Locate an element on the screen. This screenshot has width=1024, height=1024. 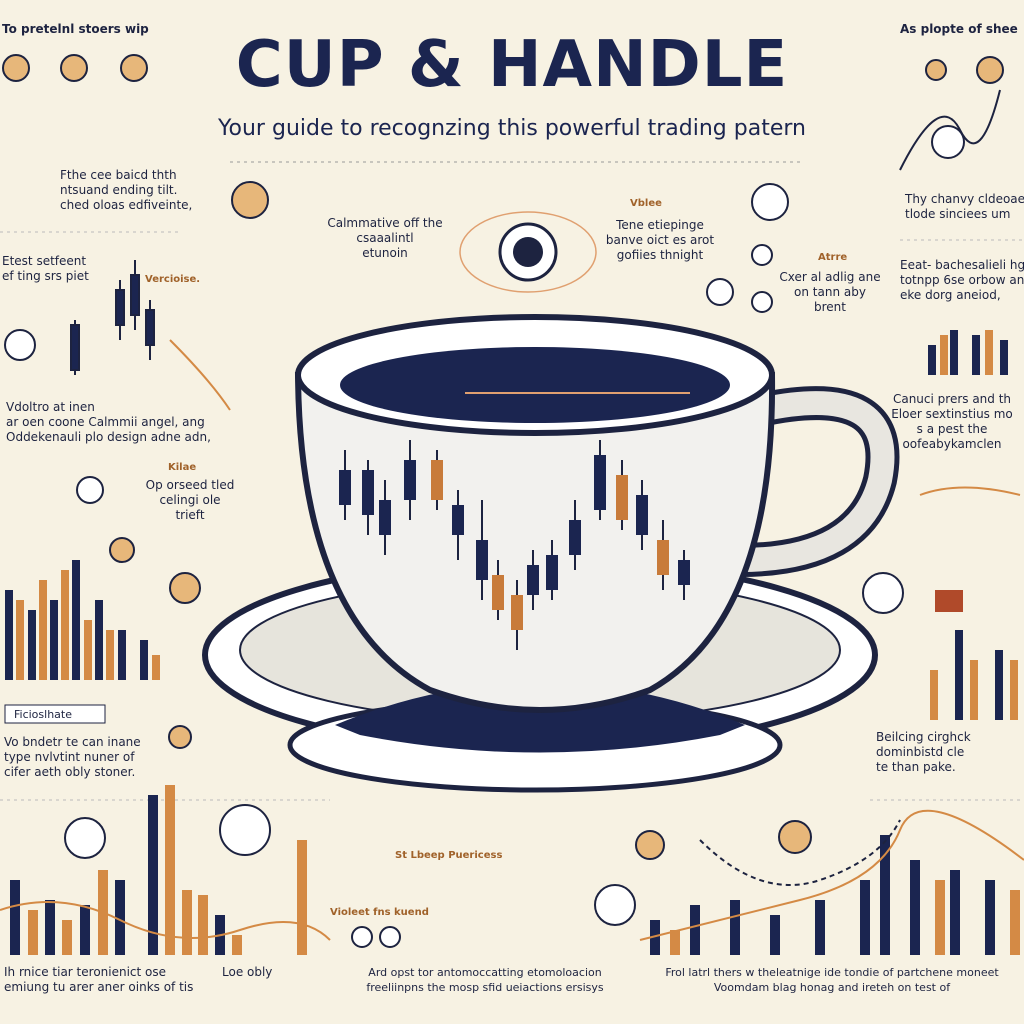
text-line: ntsuand ending tilt. is located at coordinates (119, 190).